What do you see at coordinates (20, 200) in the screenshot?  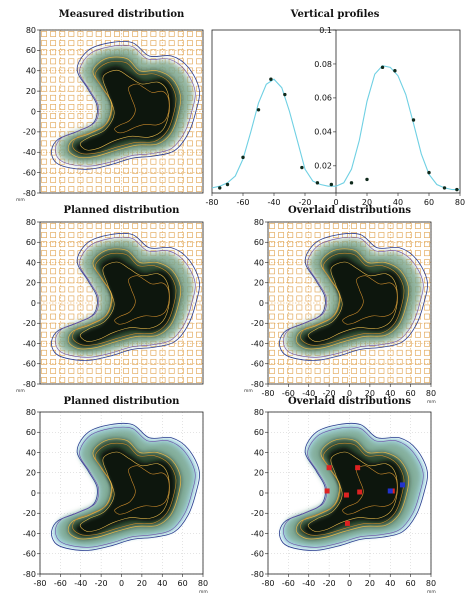 I see `y-unit-label: mm` at bounding box center [20, 200].